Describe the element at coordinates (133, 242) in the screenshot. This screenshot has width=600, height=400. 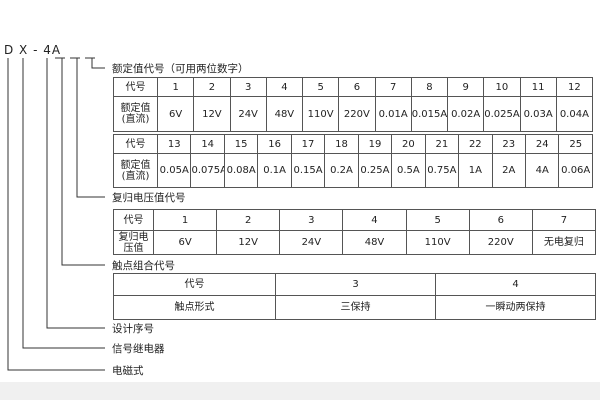
I see `row-label-cell: 复归电压值` at that location.